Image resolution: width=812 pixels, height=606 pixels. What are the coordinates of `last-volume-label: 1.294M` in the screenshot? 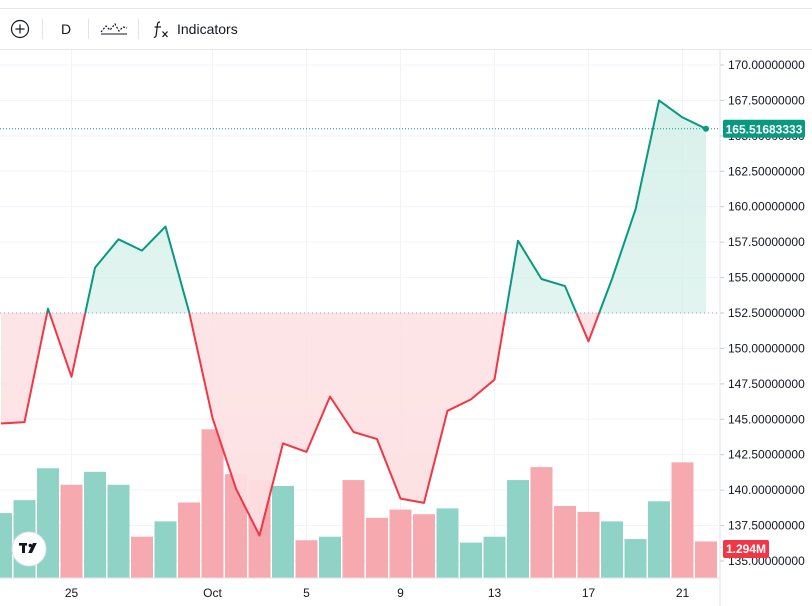 It's located at (746, 549).